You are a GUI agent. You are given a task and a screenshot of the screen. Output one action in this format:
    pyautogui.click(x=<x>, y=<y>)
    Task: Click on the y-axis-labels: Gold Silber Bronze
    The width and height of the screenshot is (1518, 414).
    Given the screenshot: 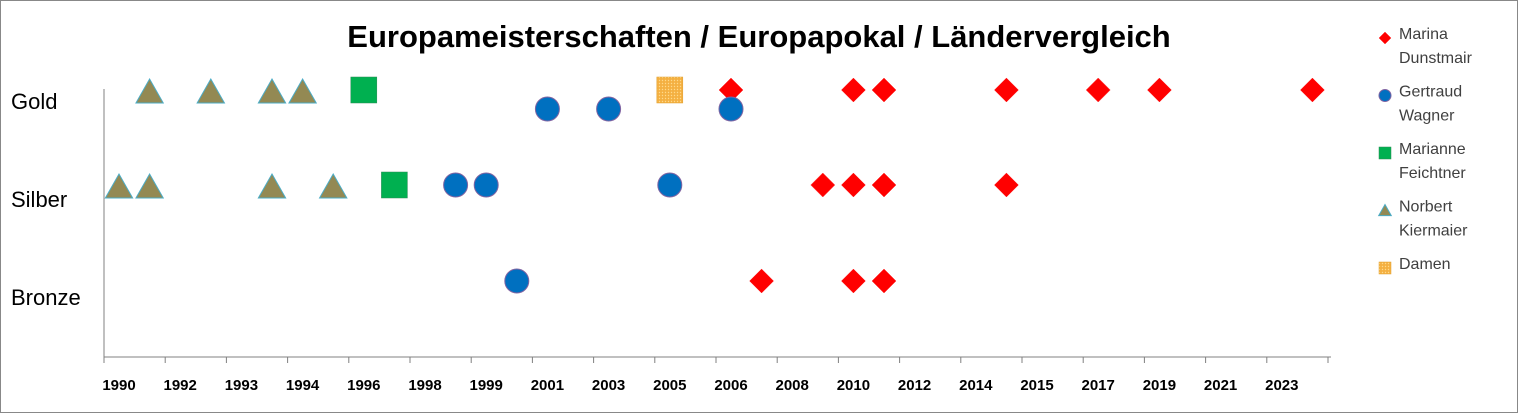 What is the action you would take?
    pyautogui.click(x=46, y=199)
    